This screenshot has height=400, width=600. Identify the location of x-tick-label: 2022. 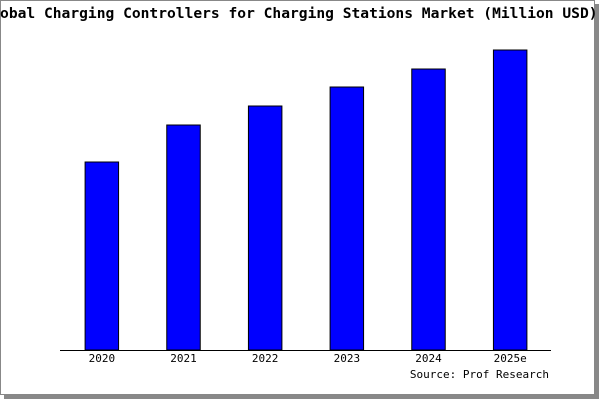
(265, 358).